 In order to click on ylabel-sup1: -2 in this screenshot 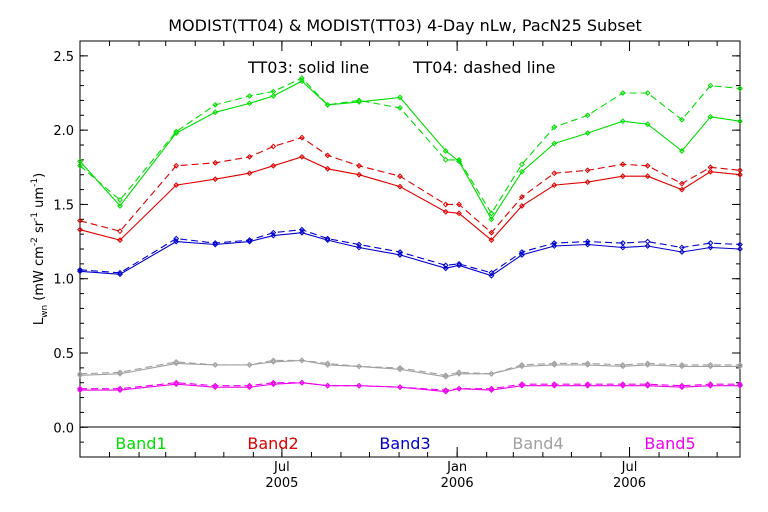, I will do `click(35, 241)`.